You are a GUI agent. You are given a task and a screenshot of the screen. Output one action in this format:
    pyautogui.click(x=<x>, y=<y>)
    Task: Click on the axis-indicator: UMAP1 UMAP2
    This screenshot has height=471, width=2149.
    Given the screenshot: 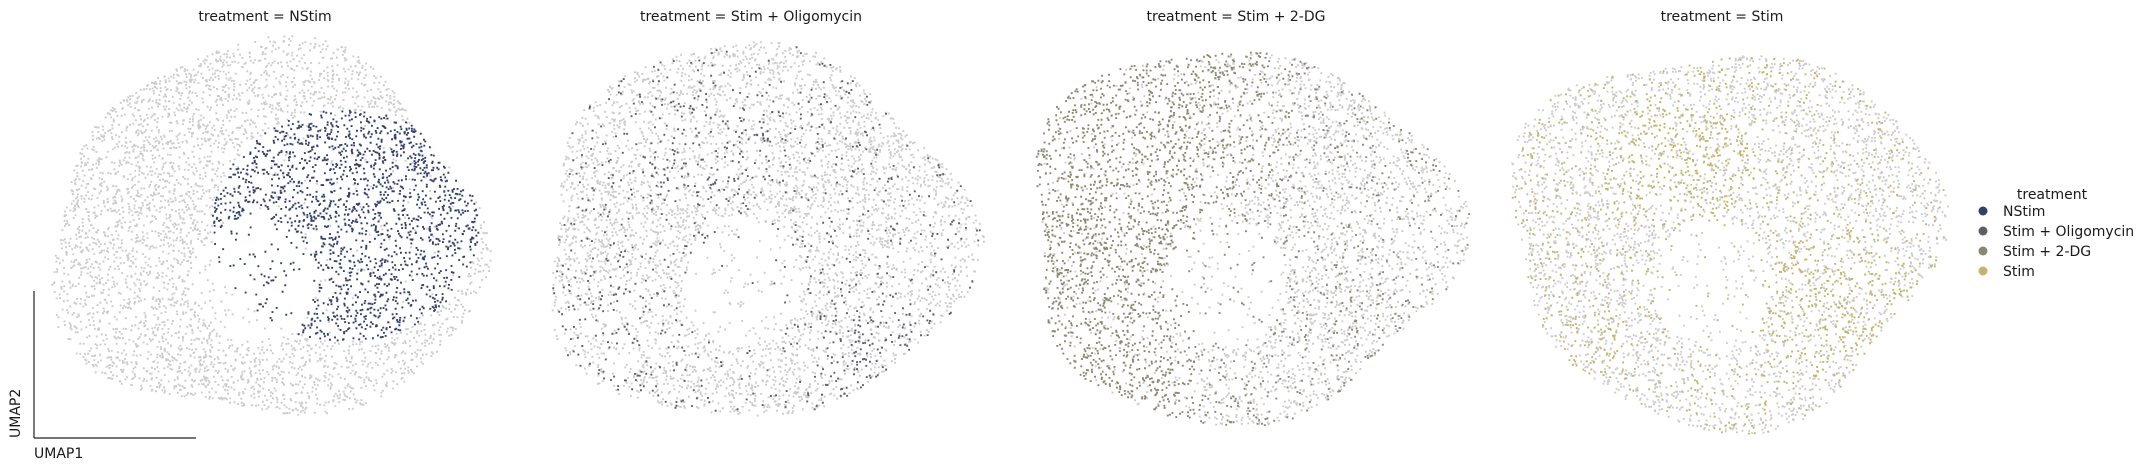 What is the action you would take?
    pyautogui.click(x=102, y=376)
    